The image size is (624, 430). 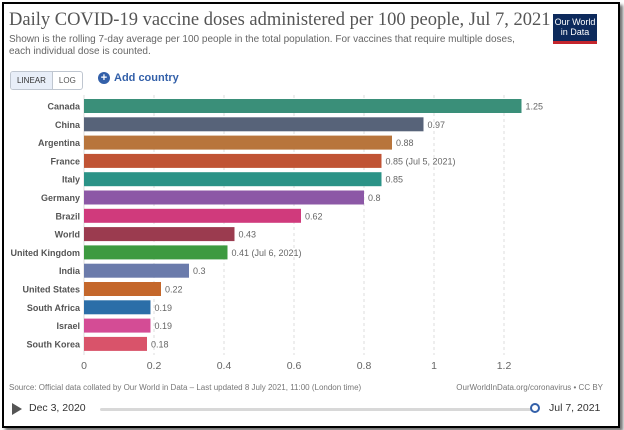 I want to click on value-label: 0.3, so click(x=199, y=271).